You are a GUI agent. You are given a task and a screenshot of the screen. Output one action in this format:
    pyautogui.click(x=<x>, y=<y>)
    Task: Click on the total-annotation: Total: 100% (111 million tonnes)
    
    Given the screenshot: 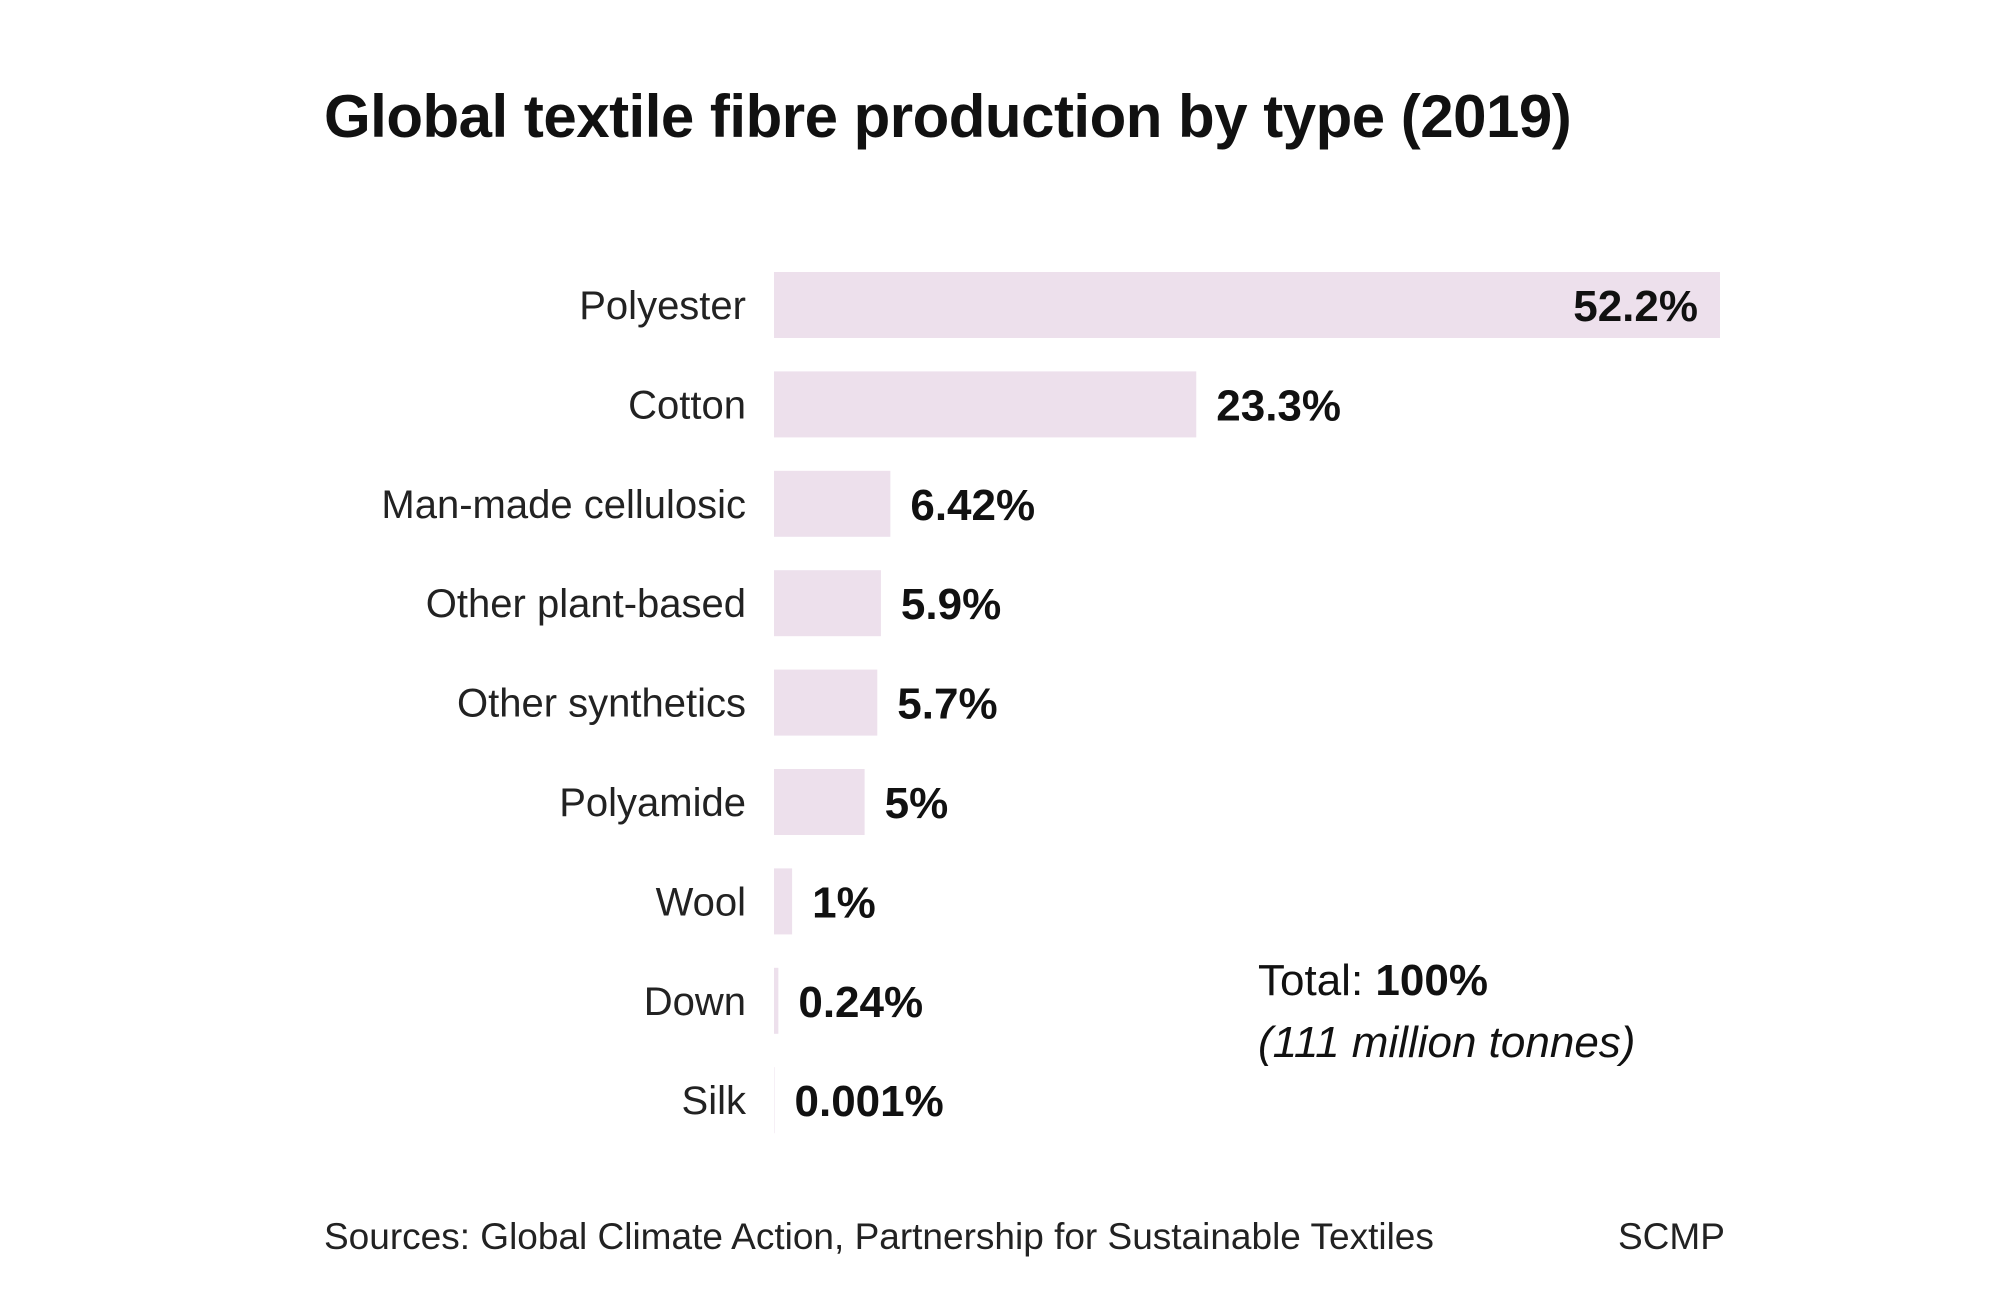 What is the action you would take?
    pyautogui.click(x=1446, y=1012)
    